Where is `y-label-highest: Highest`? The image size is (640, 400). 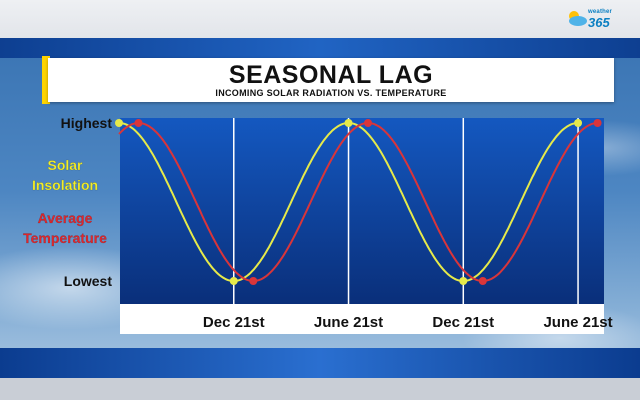
y-label-highest: Highest is located at coordinates (87, 123).